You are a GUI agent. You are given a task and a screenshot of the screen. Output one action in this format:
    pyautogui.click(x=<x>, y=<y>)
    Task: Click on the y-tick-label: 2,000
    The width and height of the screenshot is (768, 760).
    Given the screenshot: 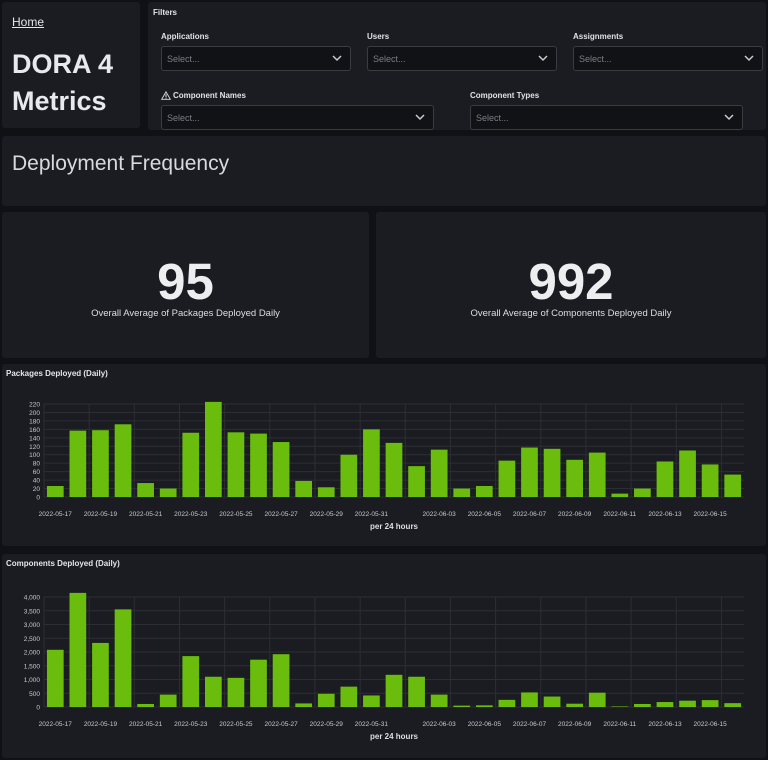 What is the action you would take?
    pyautogui.click(x=32, y=653)
    